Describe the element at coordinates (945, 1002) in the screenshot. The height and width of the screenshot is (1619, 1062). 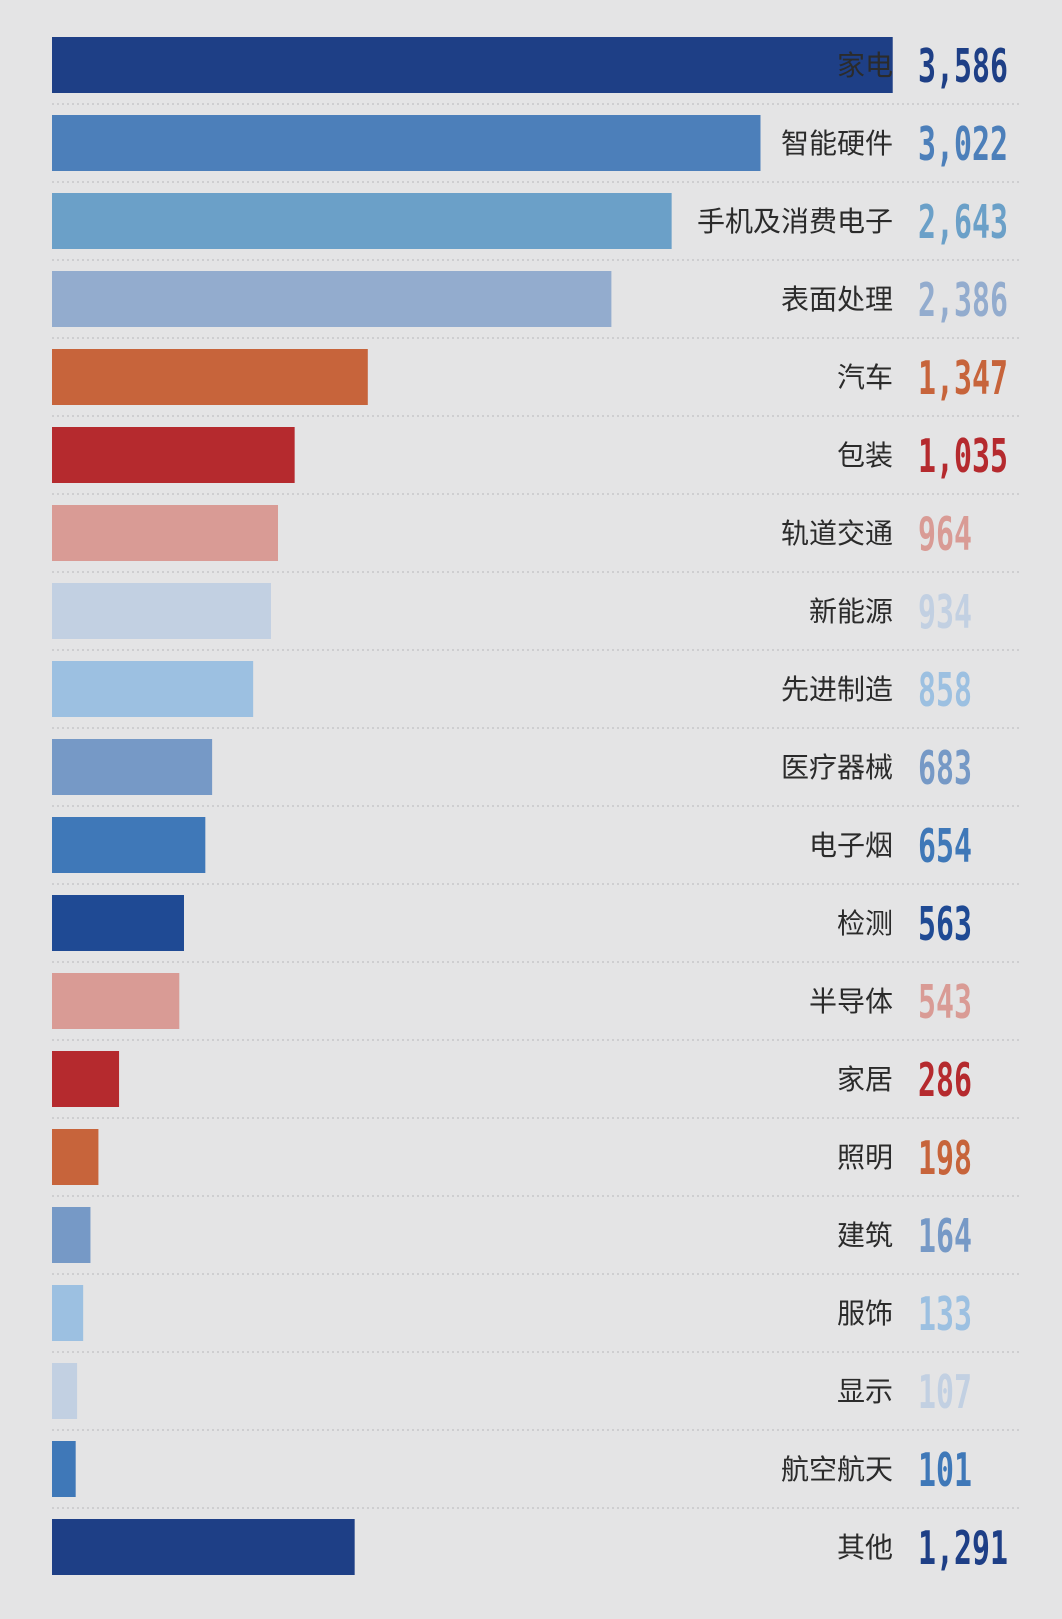
I see `value-label: 543` at that location.